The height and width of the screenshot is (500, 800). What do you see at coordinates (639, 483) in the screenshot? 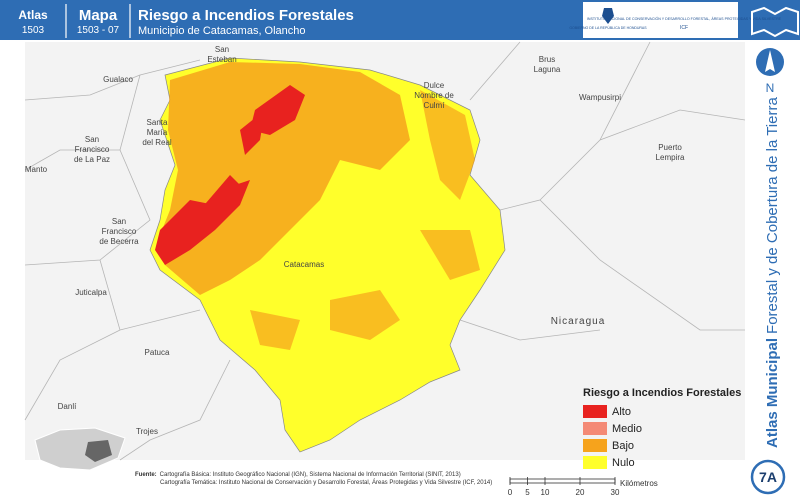
I see `scale-unit: Kilómetros` at bounding box center [639, 483].